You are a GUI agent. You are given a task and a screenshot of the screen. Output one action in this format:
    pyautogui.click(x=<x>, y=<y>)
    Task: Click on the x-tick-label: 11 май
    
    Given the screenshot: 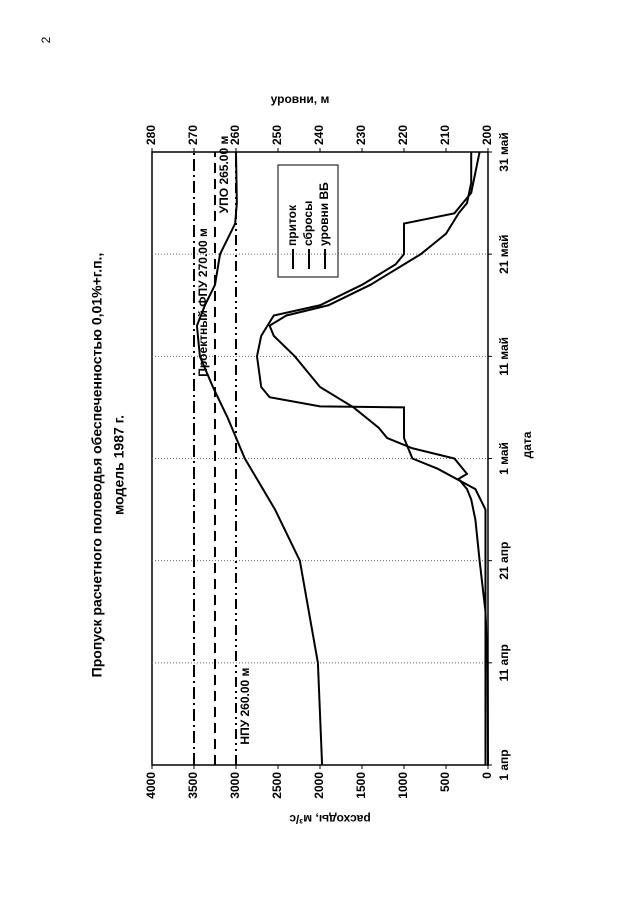 What is the action you would take?
    pyautogui.click(x=504, y=356)
    